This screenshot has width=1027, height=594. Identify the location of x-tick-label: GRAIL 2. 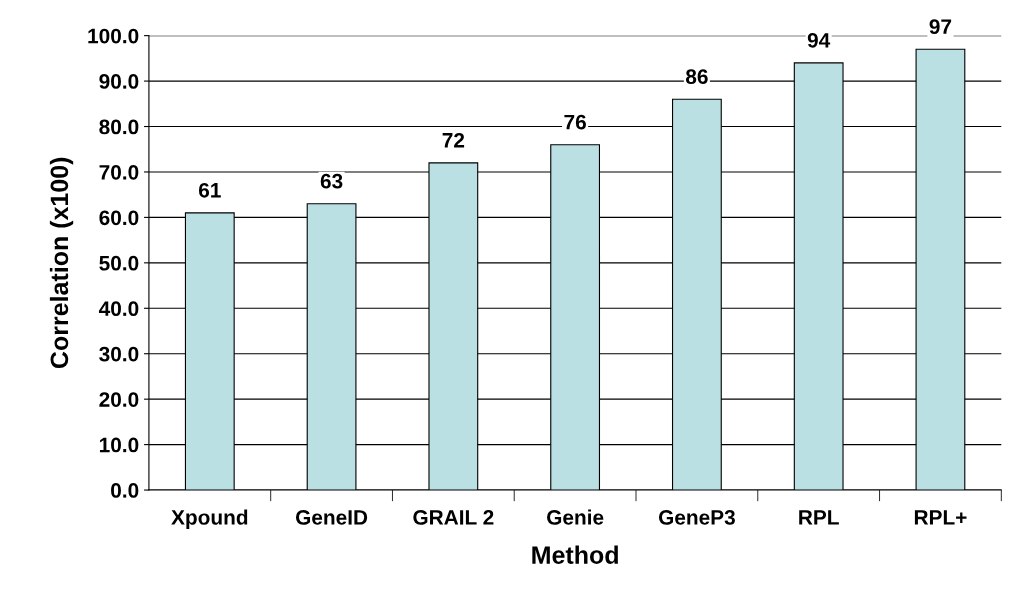
(453, 517).